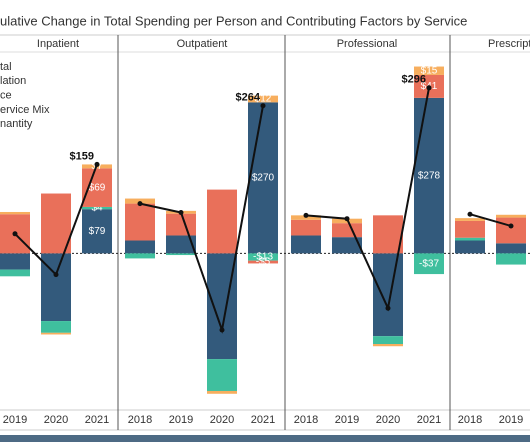 This screenshot has width=530, height=442. What do you see at coordinates (202, 44) in the screenshot?
I see `panel-title: Outpatient` at bounding box center [202, 44].